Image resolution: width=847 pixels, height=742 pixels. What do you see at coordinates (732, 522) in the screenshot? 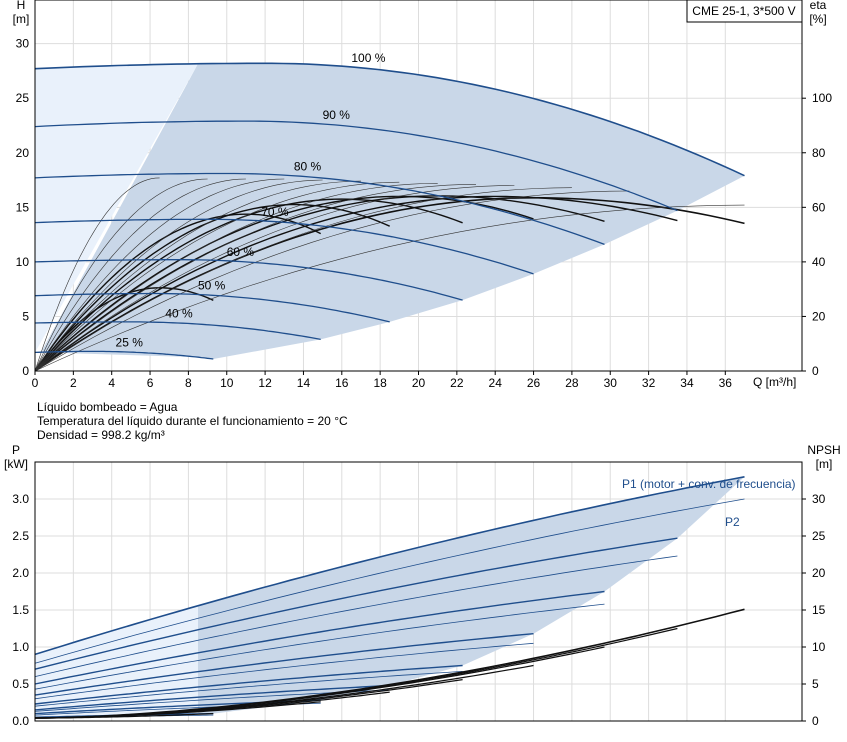
I see `p2-label: P2` at bounding box center [732, 522].